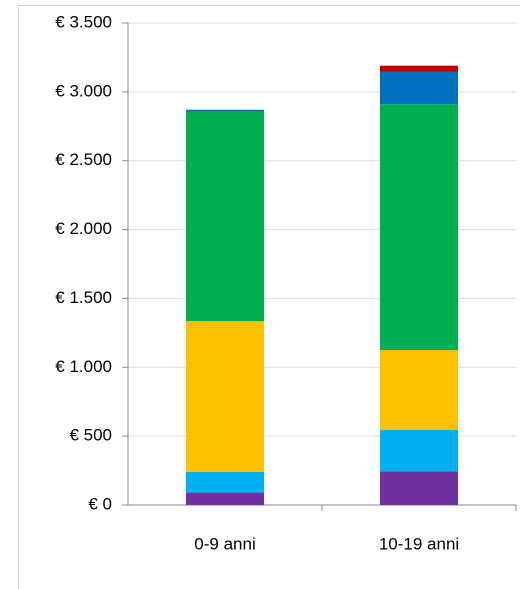 This screenshot has width=520, height=589. Describe the element at coordinates (83, 297) in the screenshot. I see `y-tick-label: € 1.500` at that location.